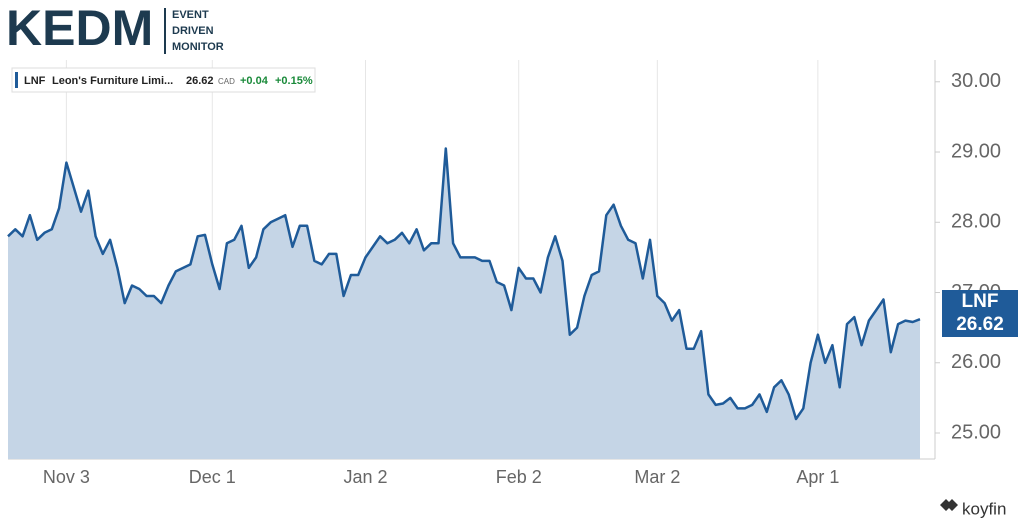 The width and height of the screenshot is (1024, 529). Describe the element at coordinates (365, 477) in the screenshot. I see `x-tick-label: Jan 2` at that location.